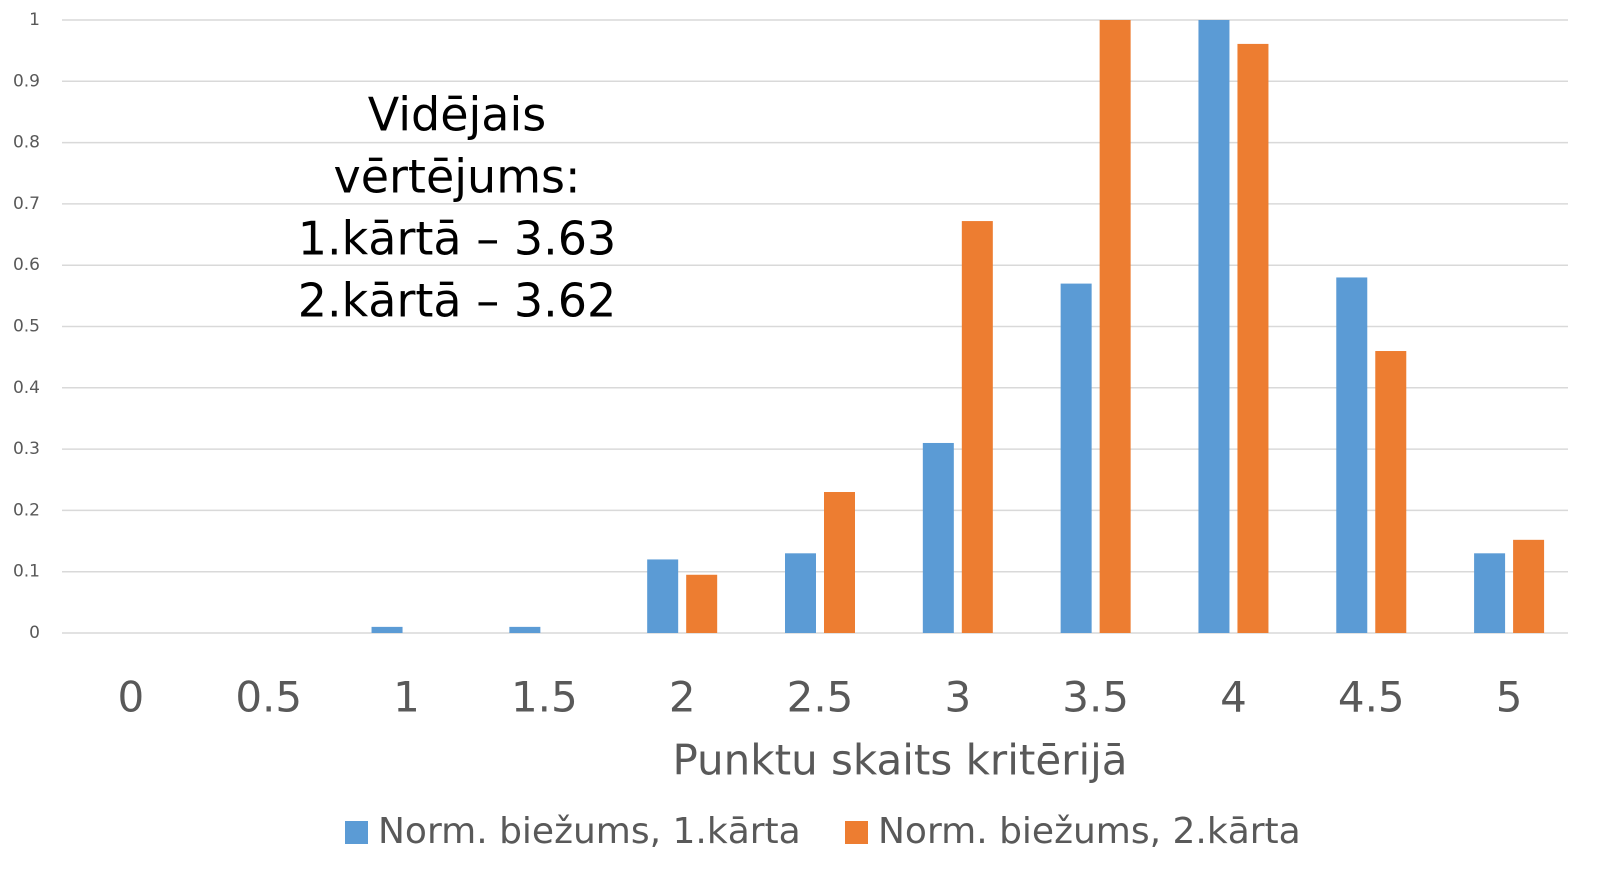  What do you see at coordinates (1095, 697) in the screenshot?
I see `x-tick-label: 3.5` at bounding box center [1095, 697].